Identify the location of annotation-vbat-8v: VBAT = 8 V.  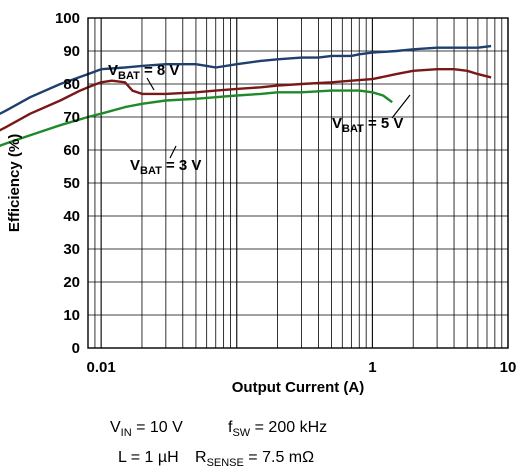
(143, 76).